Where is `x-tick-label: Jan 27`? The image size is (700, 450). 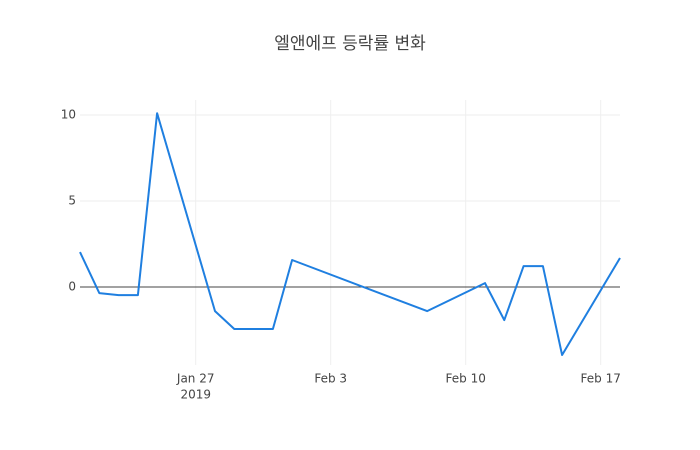 x-tick-label: Jan 27 is located at coordinates (195, 379).